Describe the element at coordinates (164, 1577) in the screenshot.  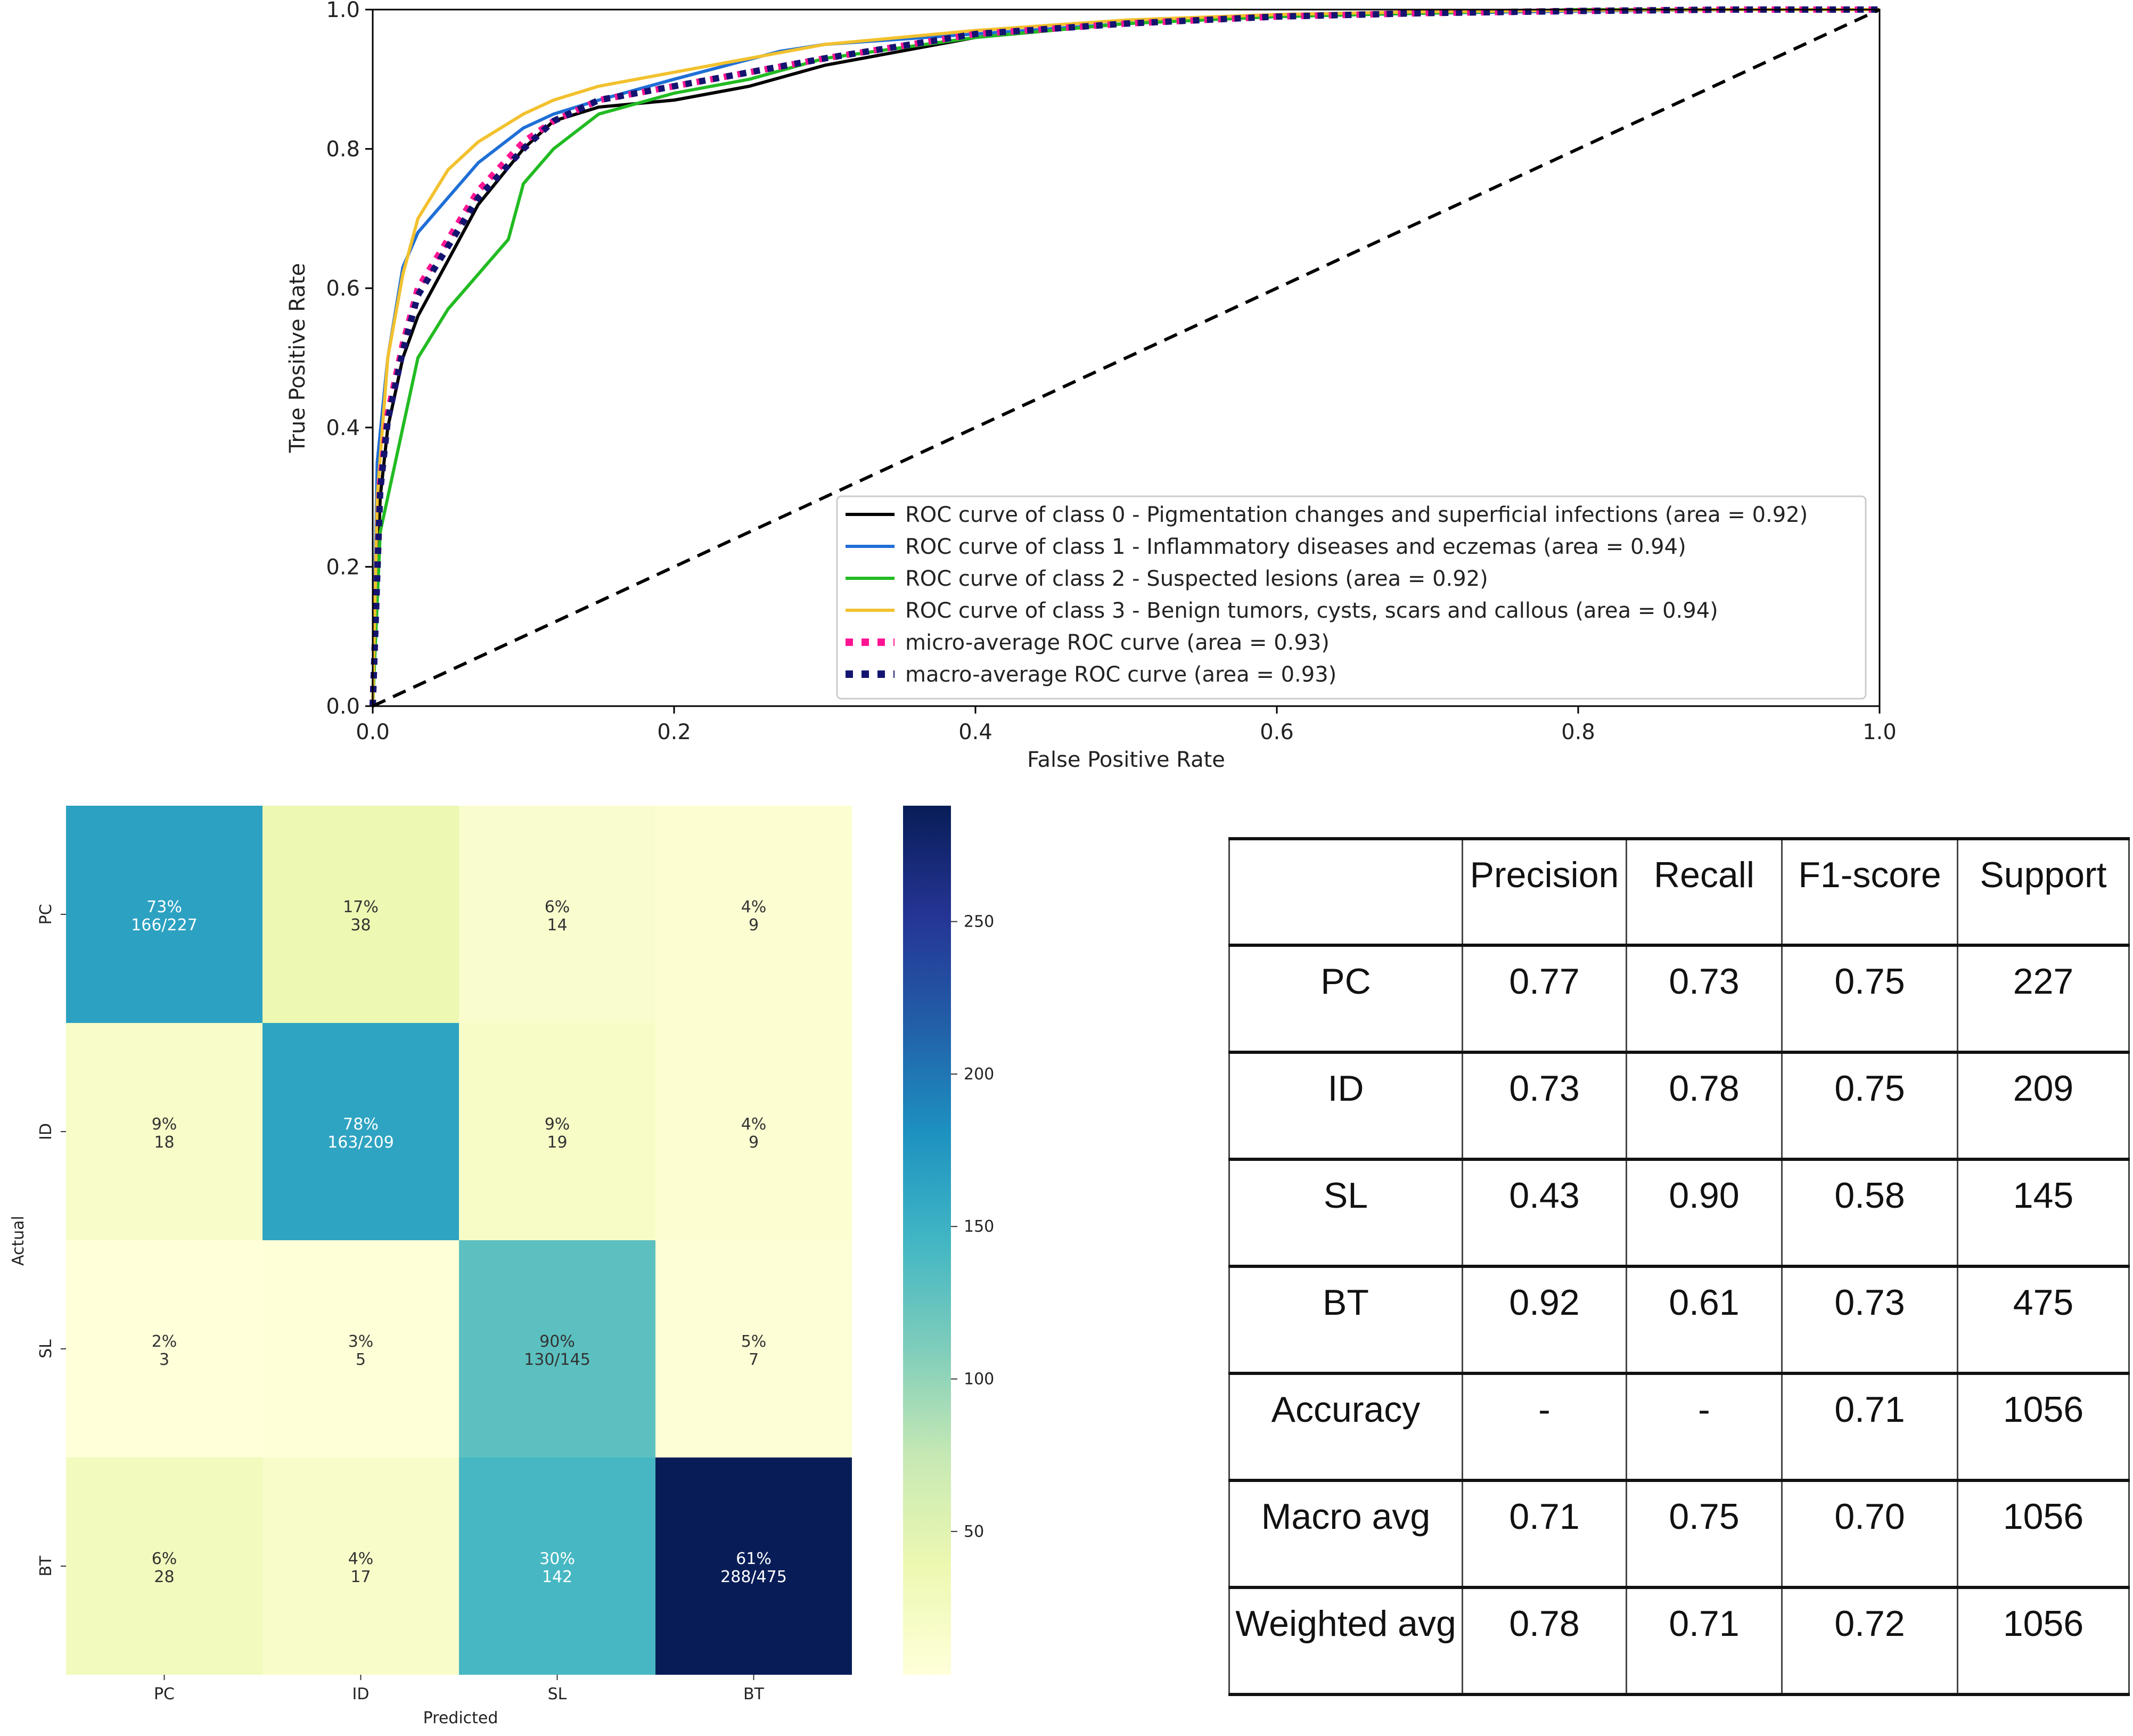
I see `cm-cell-count: 28` at that location.